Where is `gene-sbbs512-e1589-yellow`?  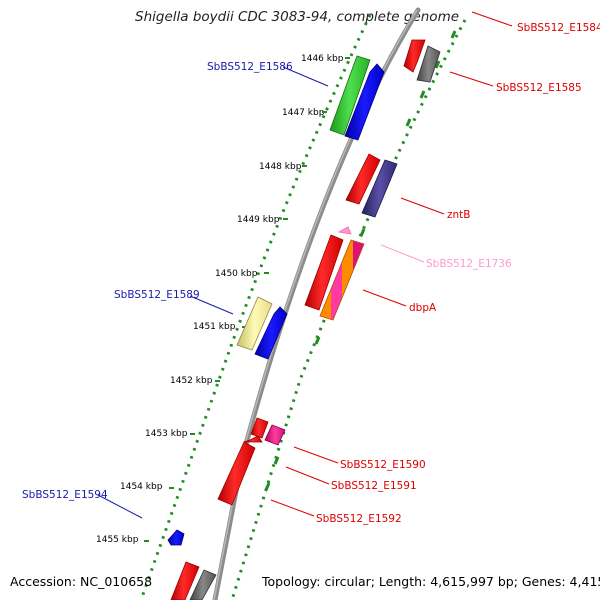 gene-sbbs512-e1589-yellow is located at coordinates (254, 323).